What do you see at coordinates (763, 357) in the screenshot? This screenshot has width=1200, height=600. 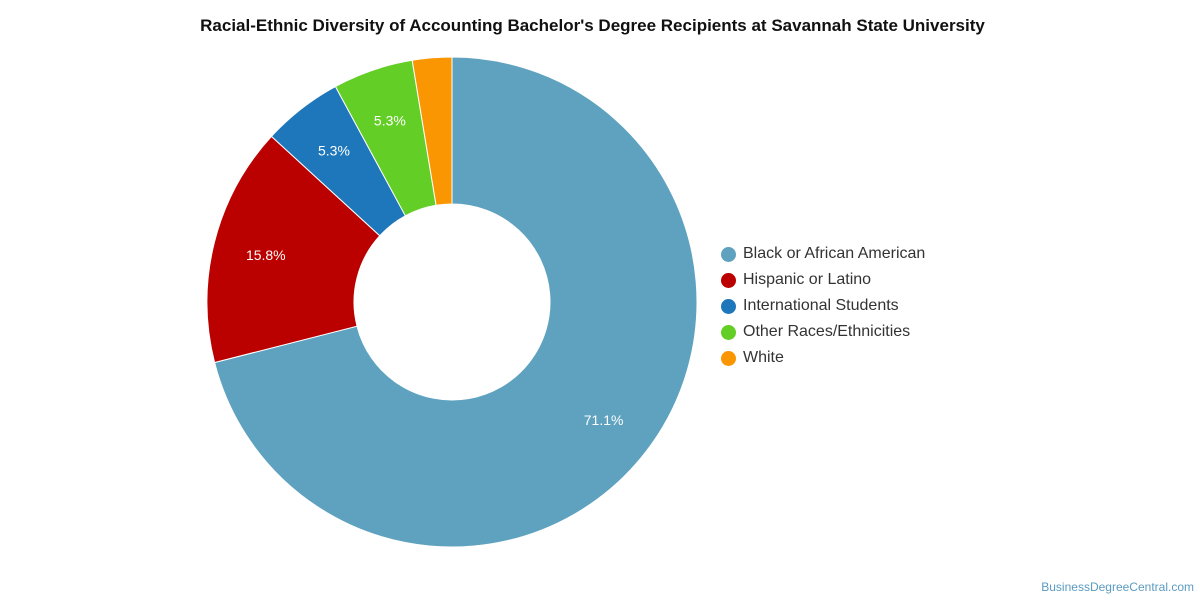 I see `legend-label: White` at bounding box center [763, 357].